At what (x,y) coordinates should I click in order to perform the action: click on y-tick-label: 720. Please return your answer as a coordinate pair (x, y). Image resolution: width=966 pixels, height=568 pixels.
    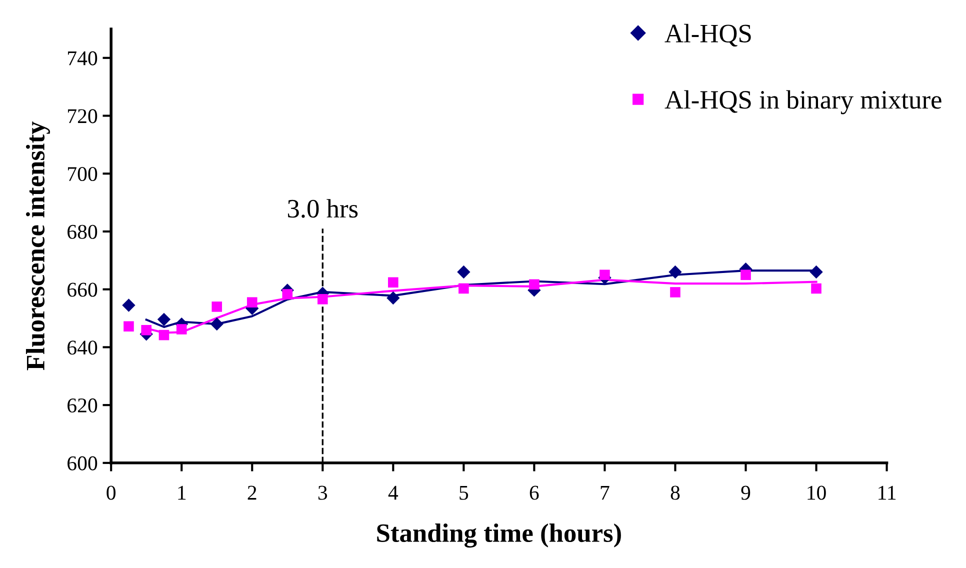
    Looking at the image, I should click on (83, 116).